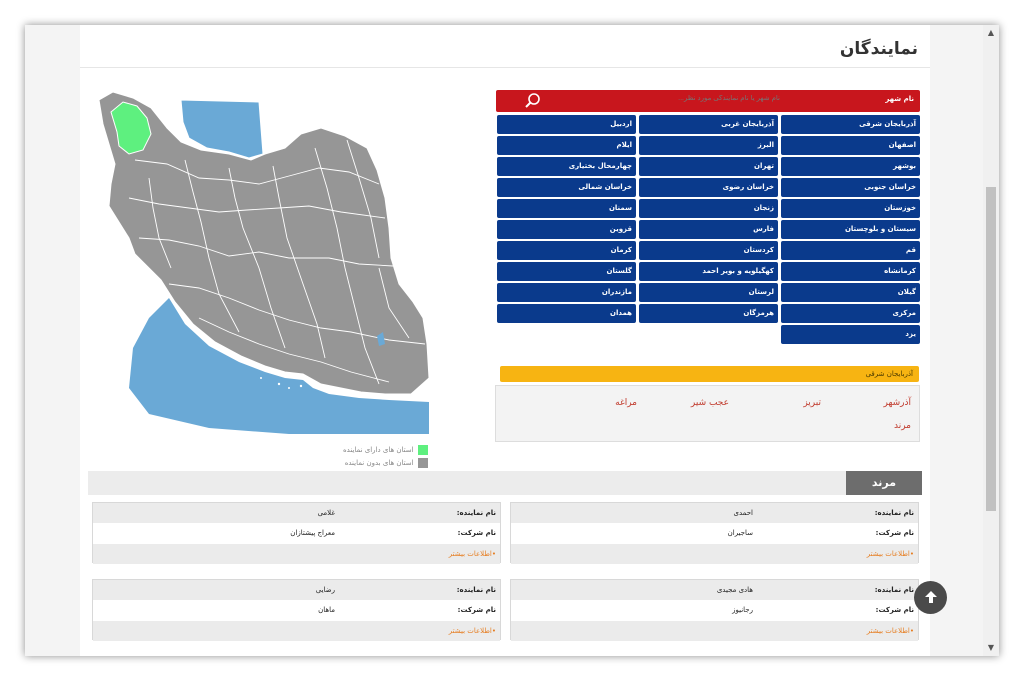 The height and width of the screenshot is (679, 1024). What do you see at coordinates (812, 403) in the screenshot?
I see `city-link: تبریز` at bounding box center [812, 403].